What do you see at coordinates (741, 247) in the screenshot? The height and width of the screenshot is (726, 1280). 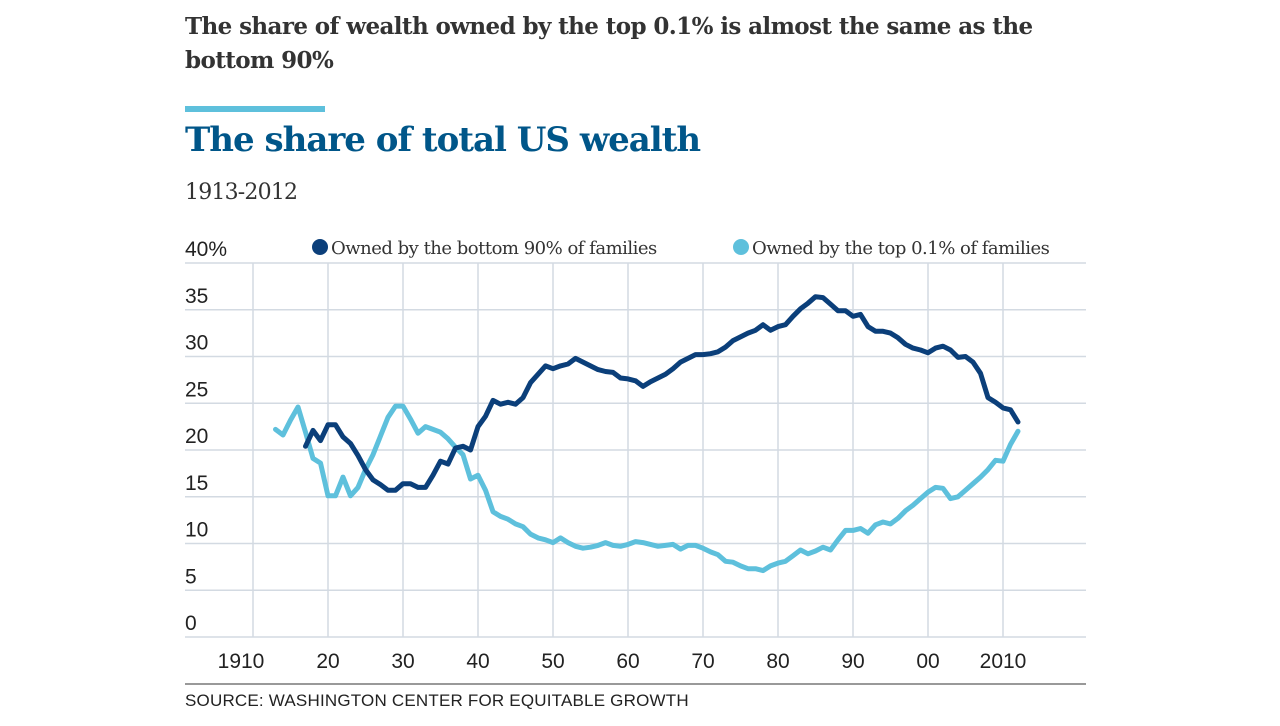 I see `legend-marker-top01` at bounding box center [741, 247].